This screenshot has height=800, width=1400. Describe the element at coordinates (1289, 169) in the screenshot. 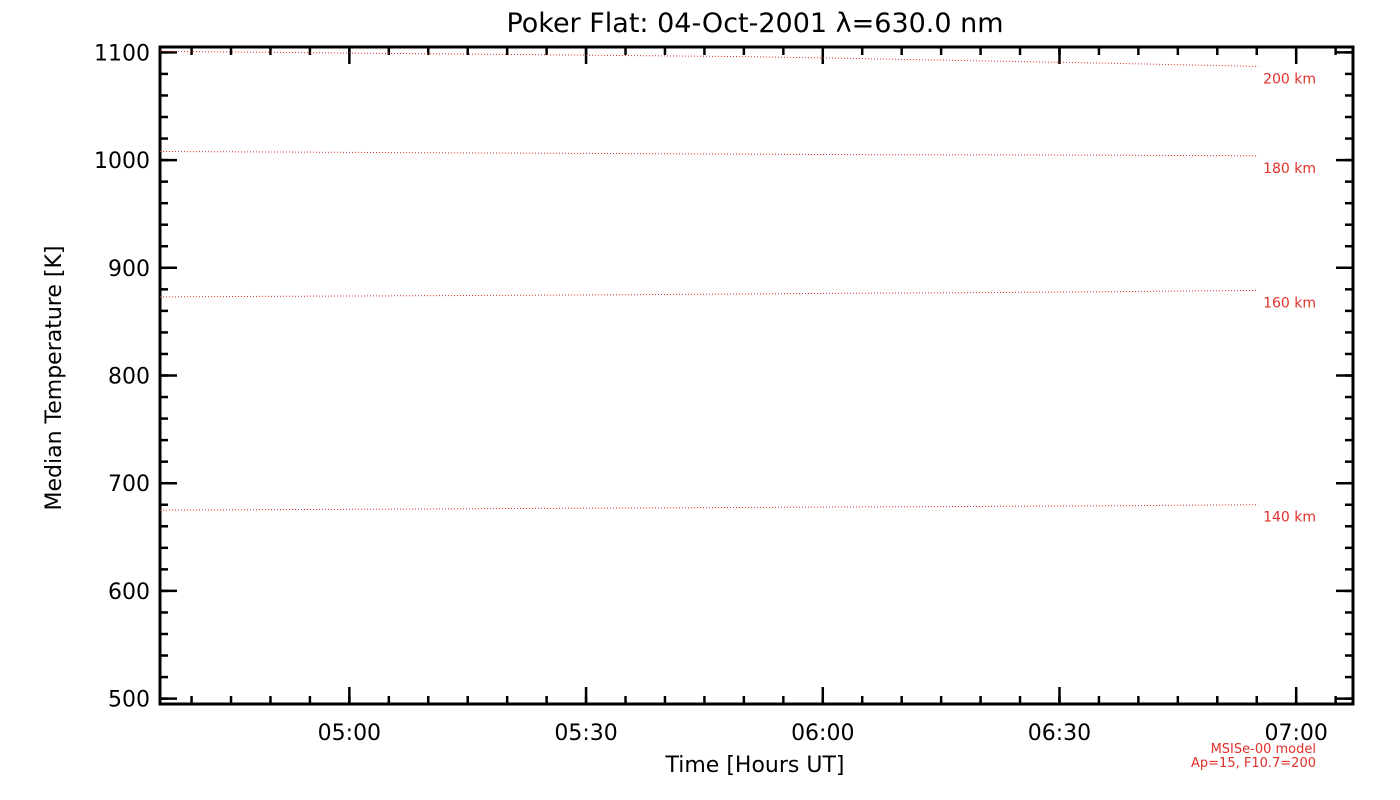

I see `series-label-180-km: 180 km` at that location.